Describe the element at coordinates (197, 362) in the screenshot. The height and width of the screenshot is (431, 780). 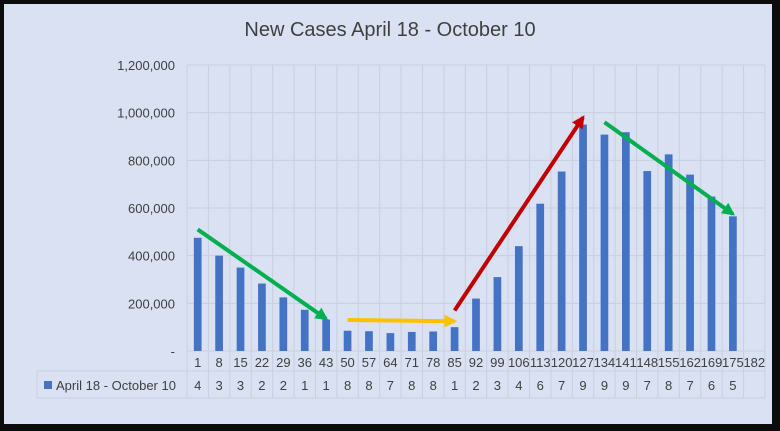
I see `x-tick-label: 1` at that location.